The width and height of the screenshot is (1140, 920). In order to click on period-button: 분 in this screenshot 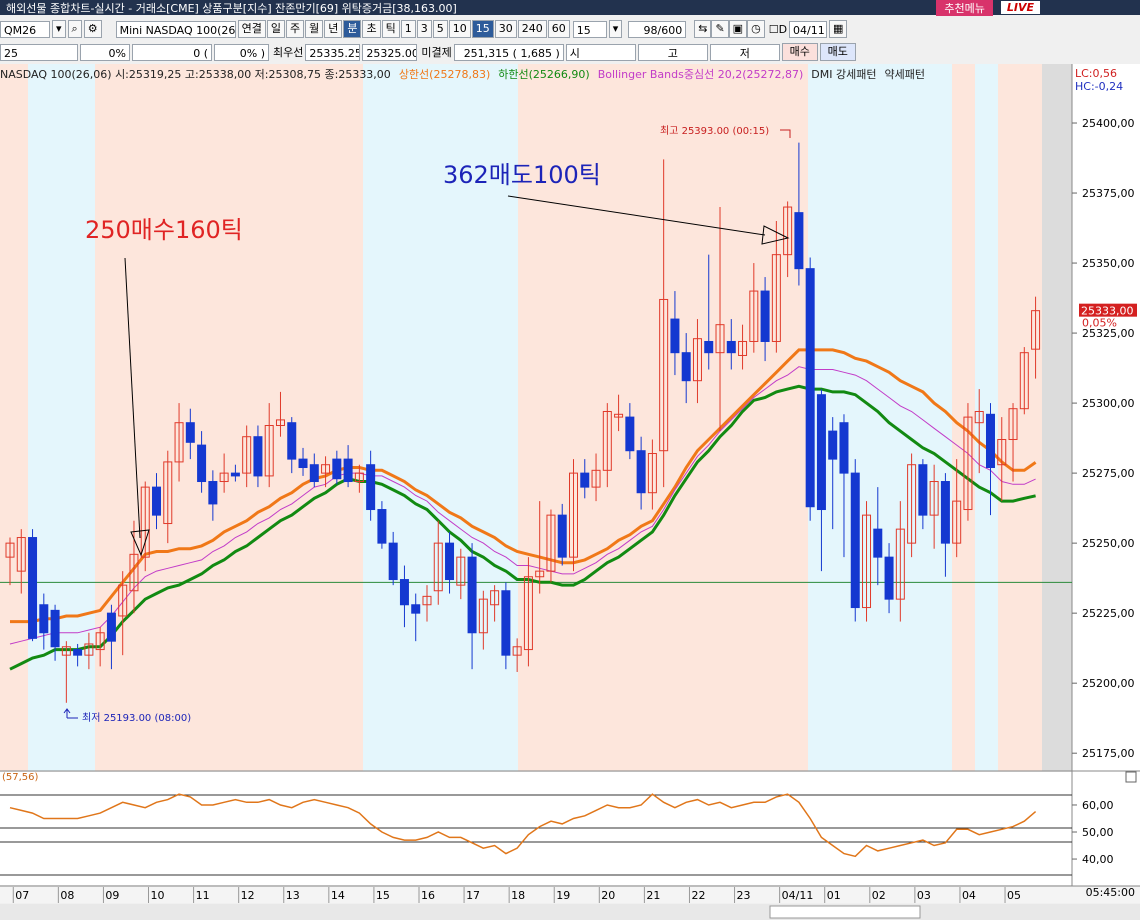, I will do `click(352, 29)`.